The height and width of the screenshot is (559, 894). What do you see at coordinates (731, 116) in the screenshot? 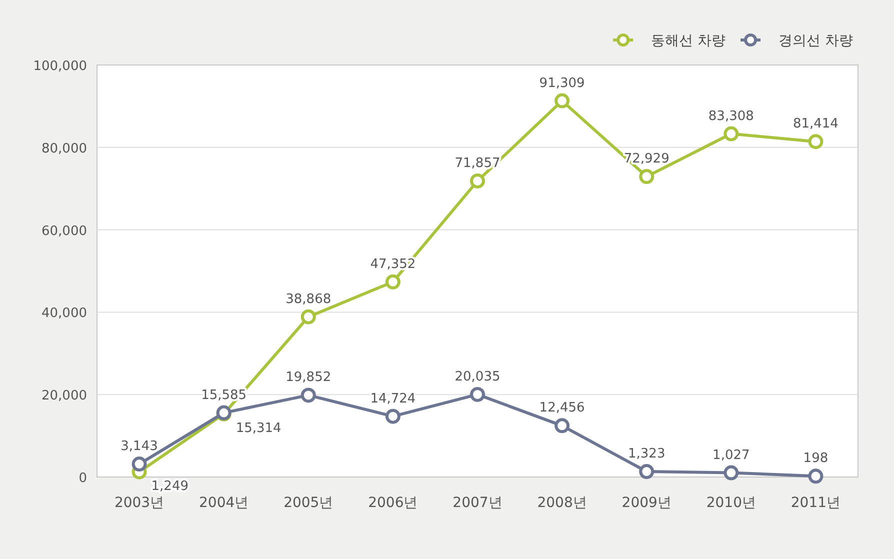
I see `data-label: 83,308` at bounding box center [731, 116].